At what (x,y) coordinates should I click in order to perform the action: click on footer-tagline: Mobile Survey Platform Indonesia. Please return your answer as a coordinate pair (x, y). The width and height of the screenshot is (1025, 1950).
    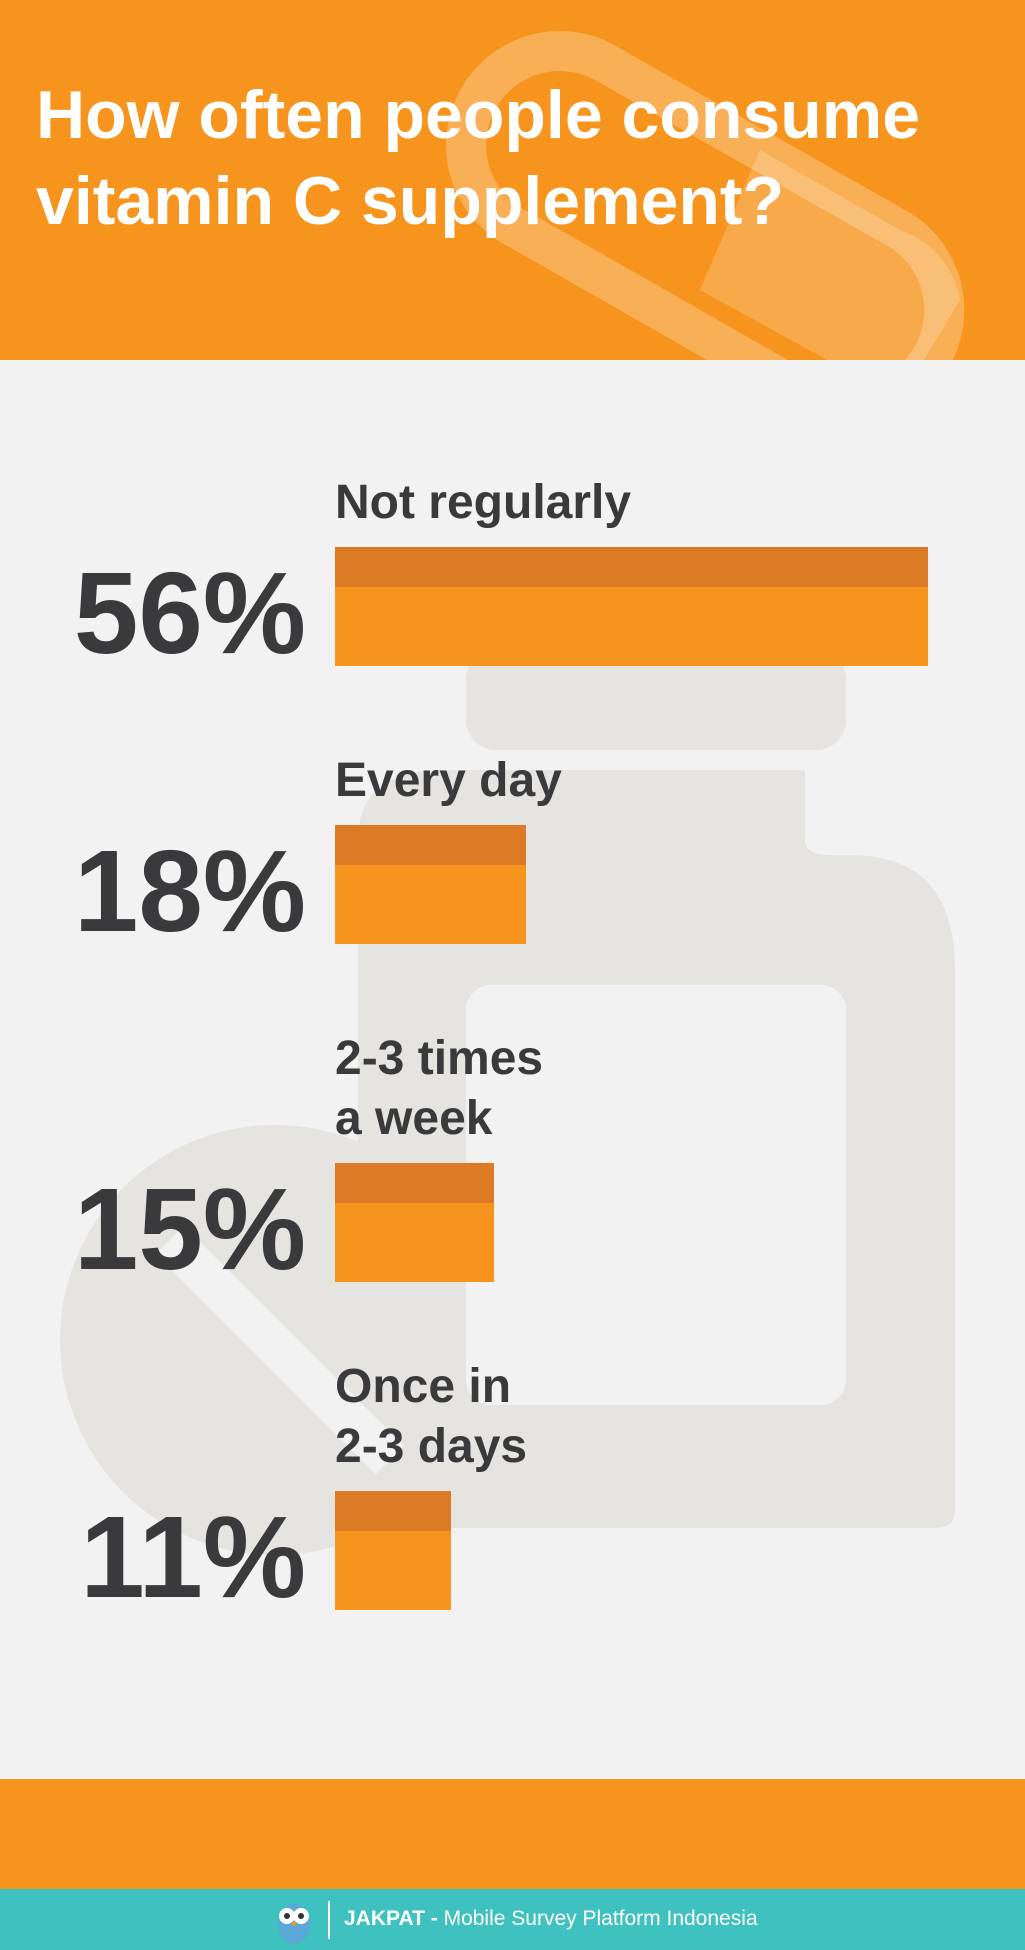
    Looking at the image, I should click on (600, 1918).